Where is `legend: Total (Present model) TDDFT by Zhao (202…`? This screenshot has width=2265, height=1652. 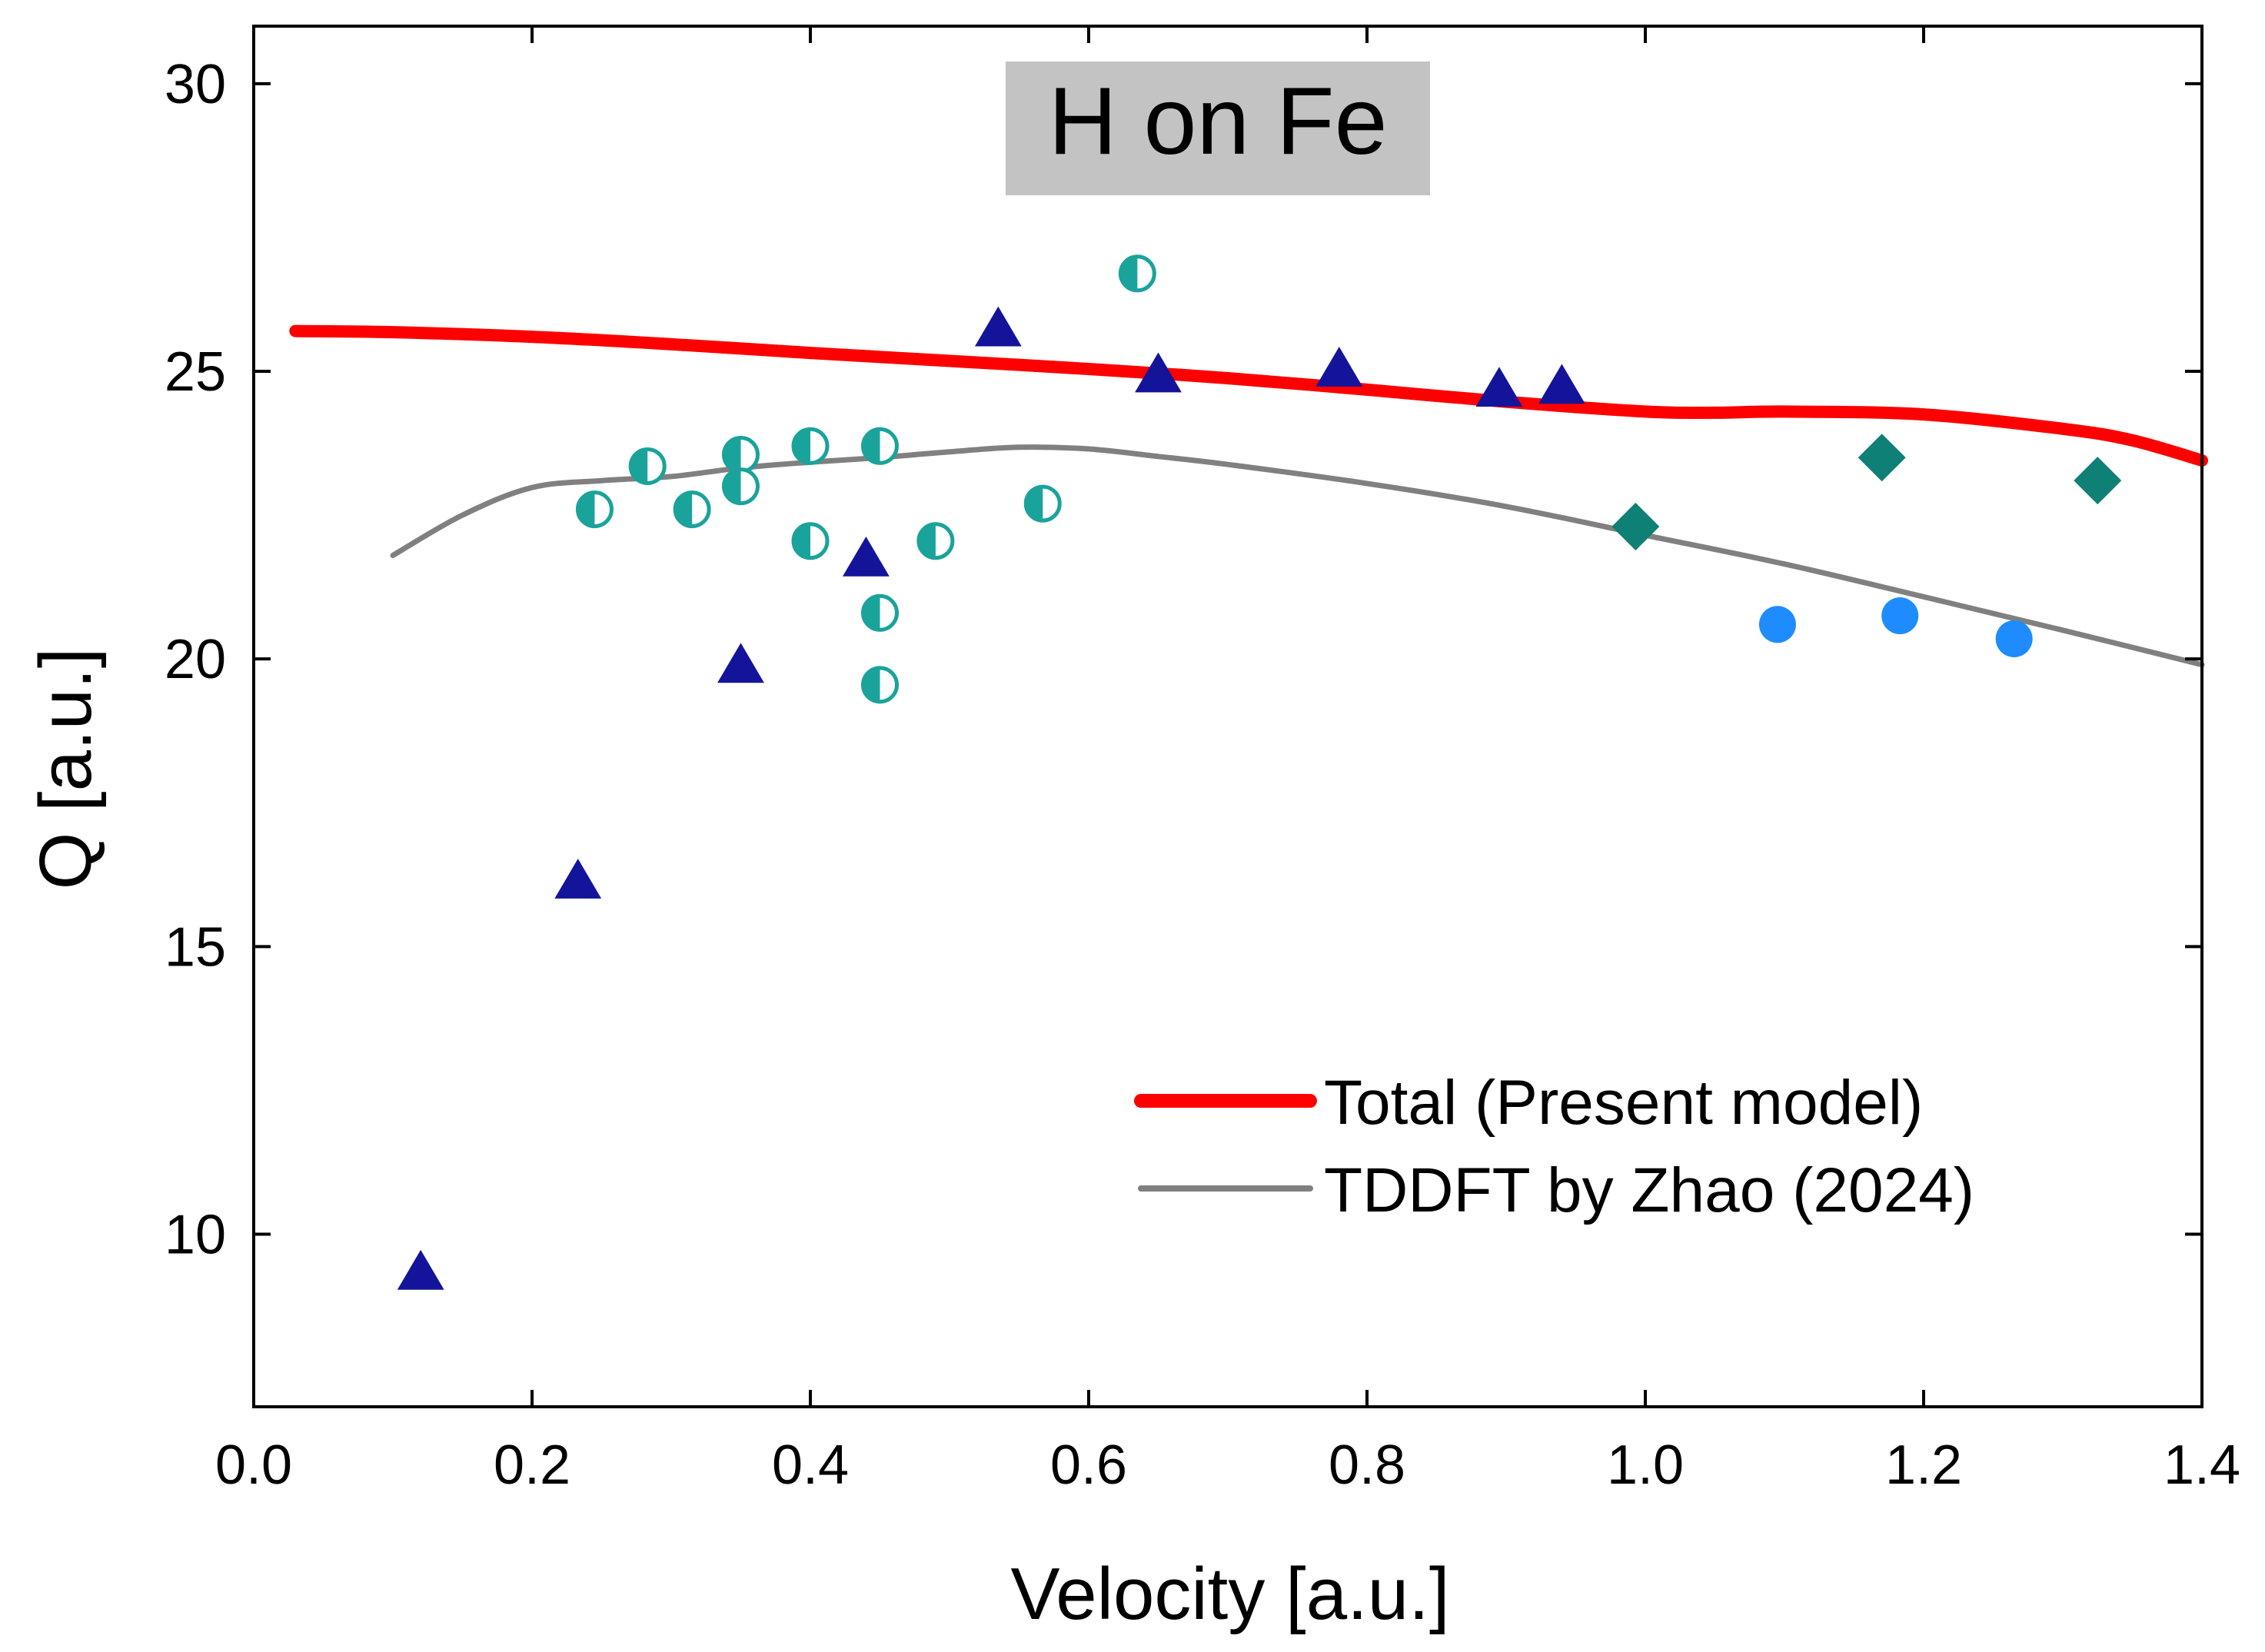 legend: Total (Present model) TDDFT by Zhao (202… is located at coordinates (1554, 1147).